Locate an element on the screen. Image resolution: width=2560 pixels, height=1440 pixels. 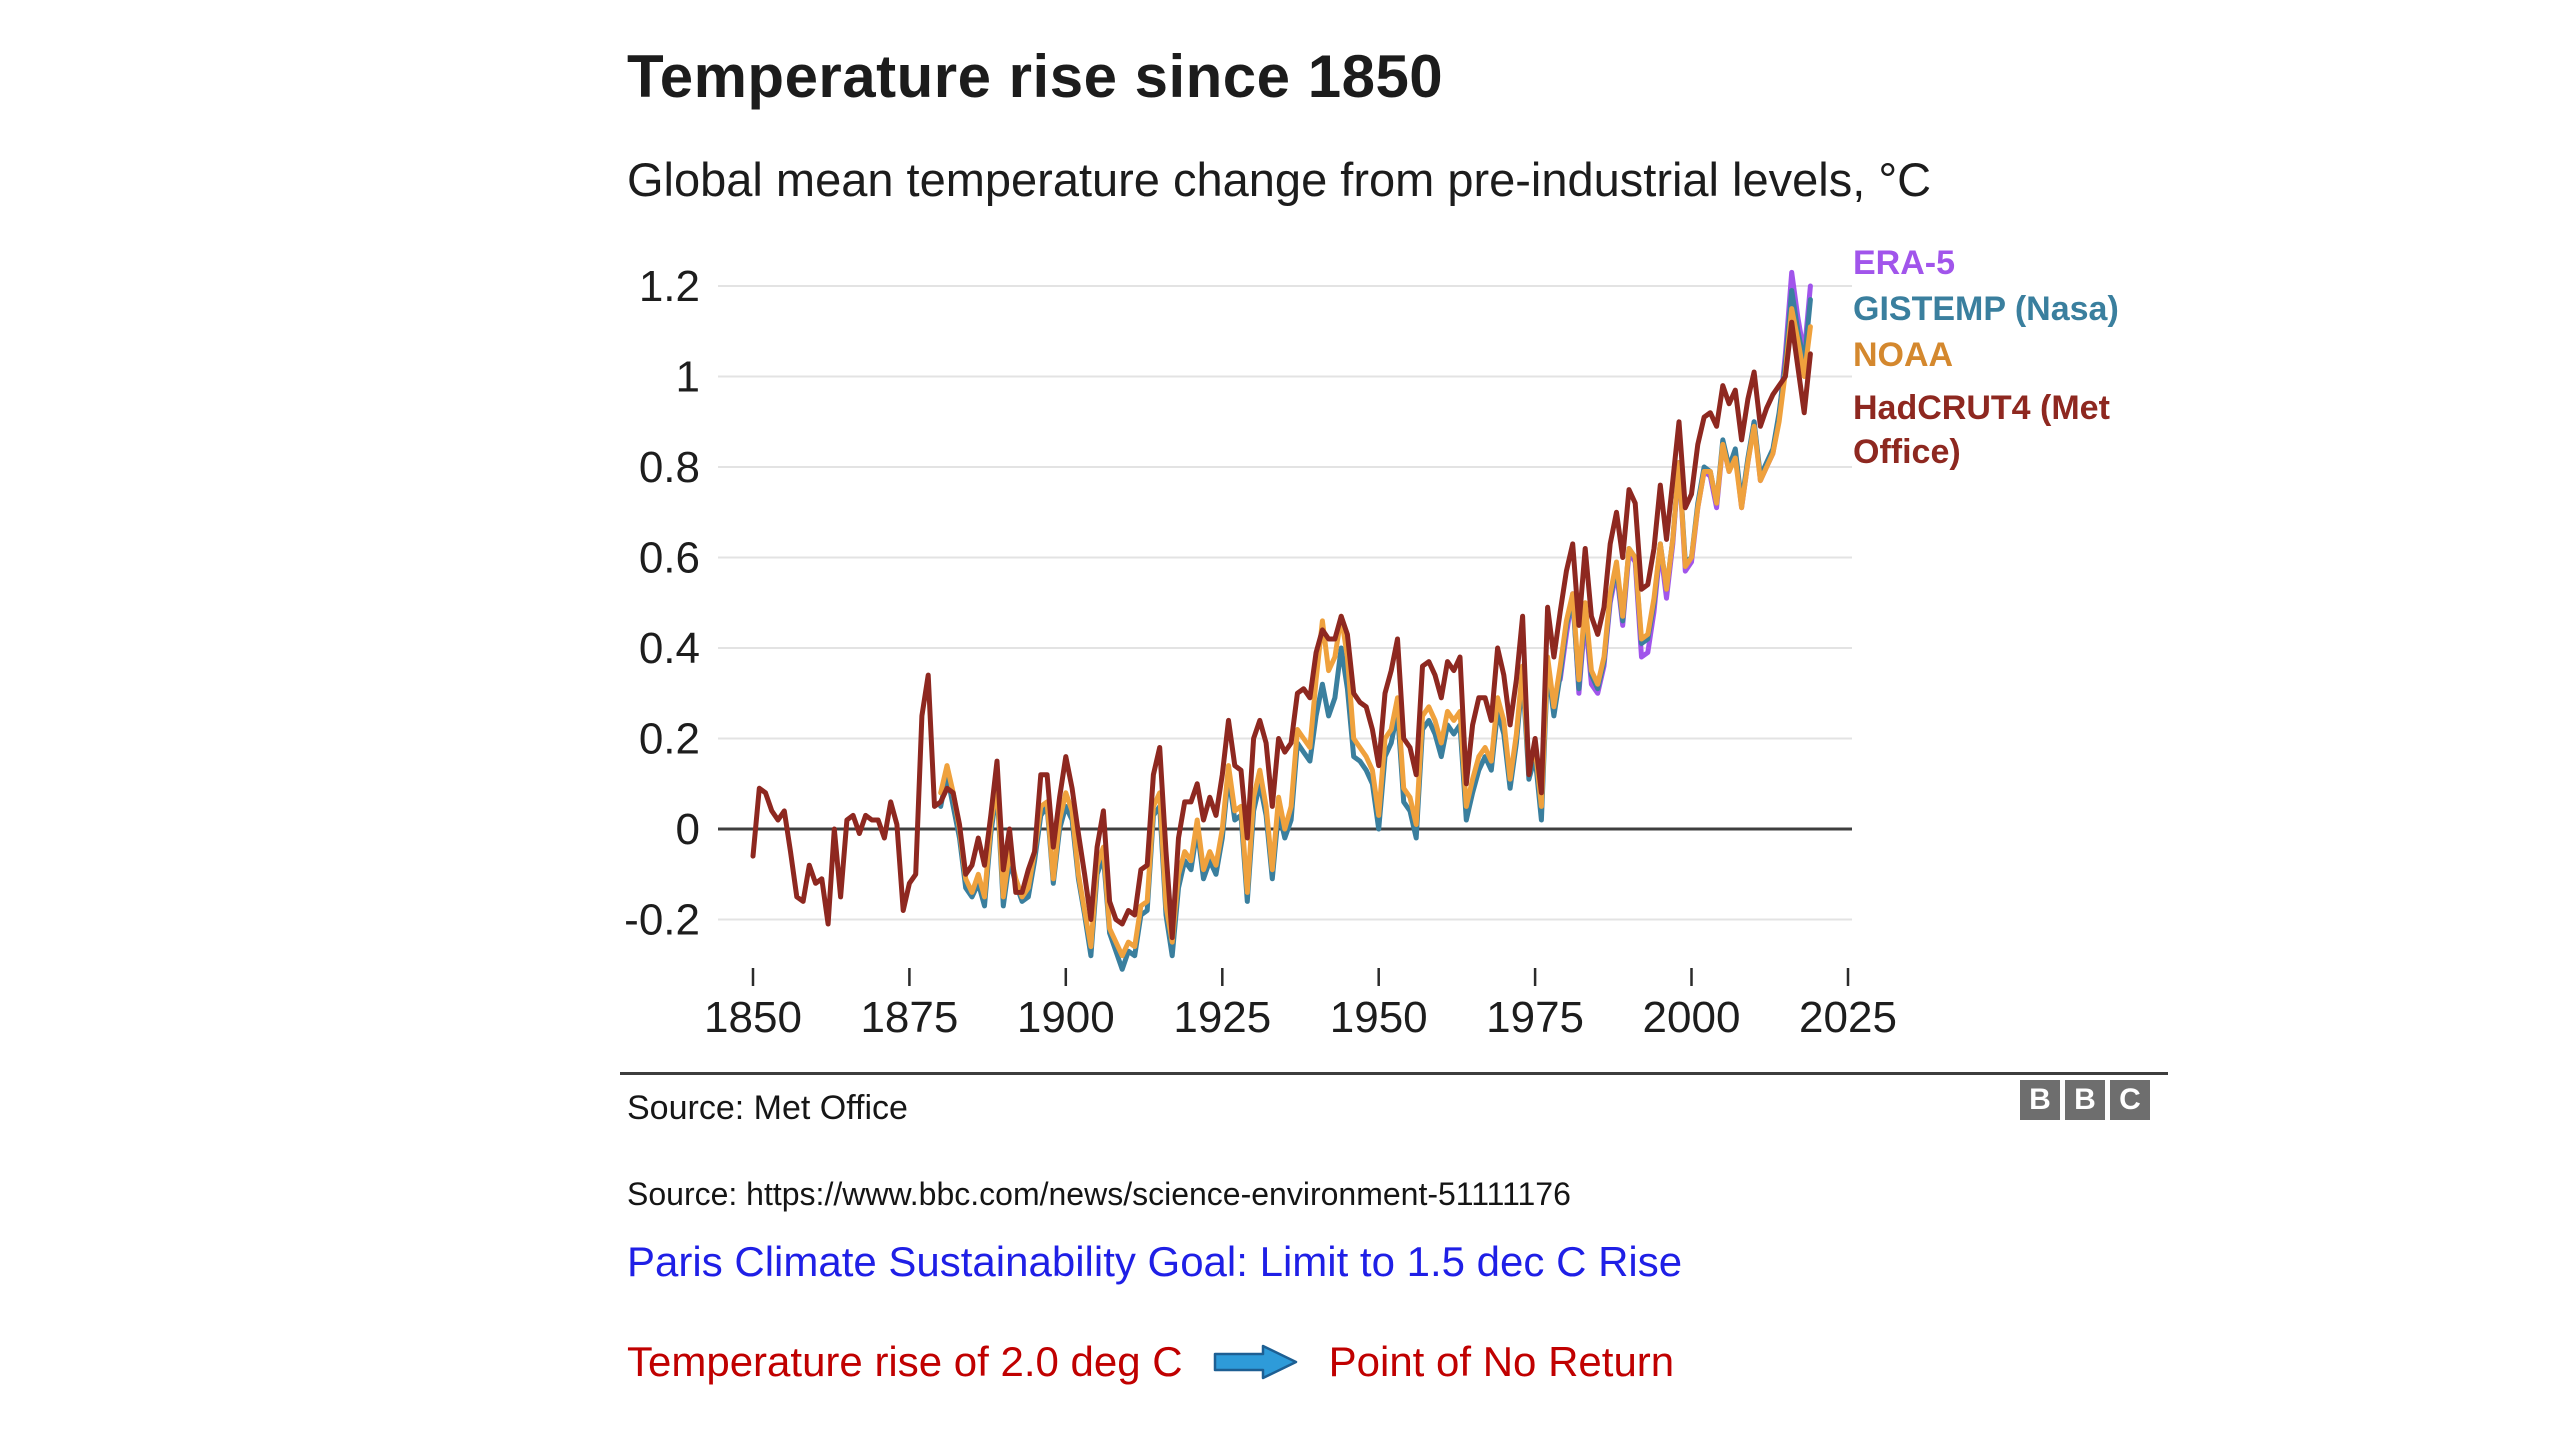
svg-text: 1975 is located at coordinates (1535, 1017).